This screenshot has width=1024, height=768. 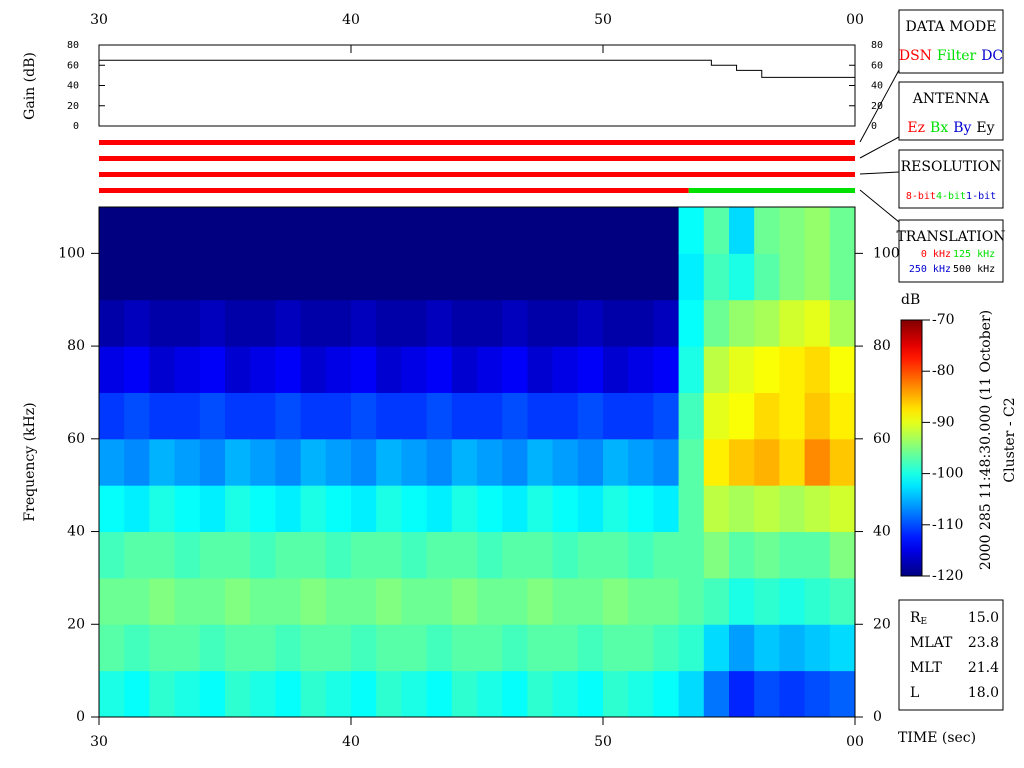 What do you see at coordinates (30, 86) in the screenshot?
I see `gain-y-label: Gain (dB)` at bounding box center [30, 86].